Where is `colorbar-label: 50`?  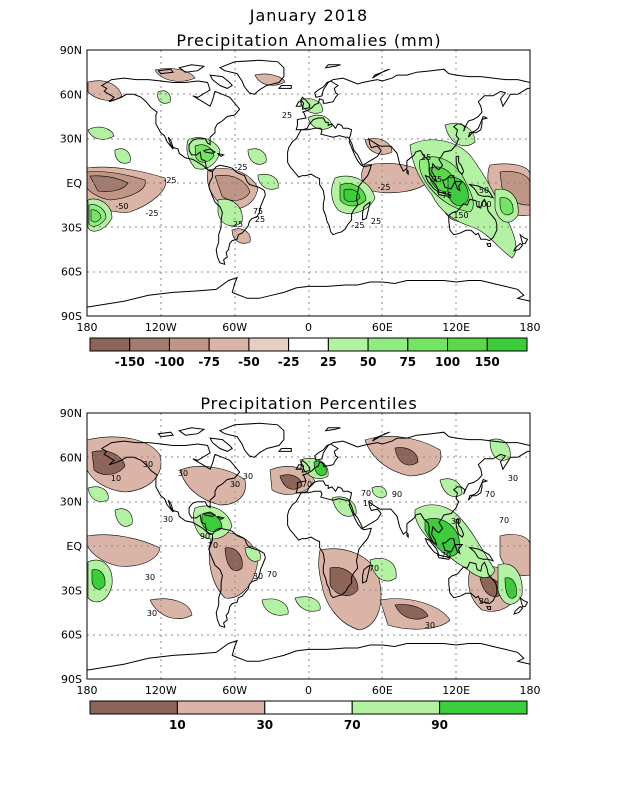
colorbar-label: 50 is located at coordinates (368, 362).